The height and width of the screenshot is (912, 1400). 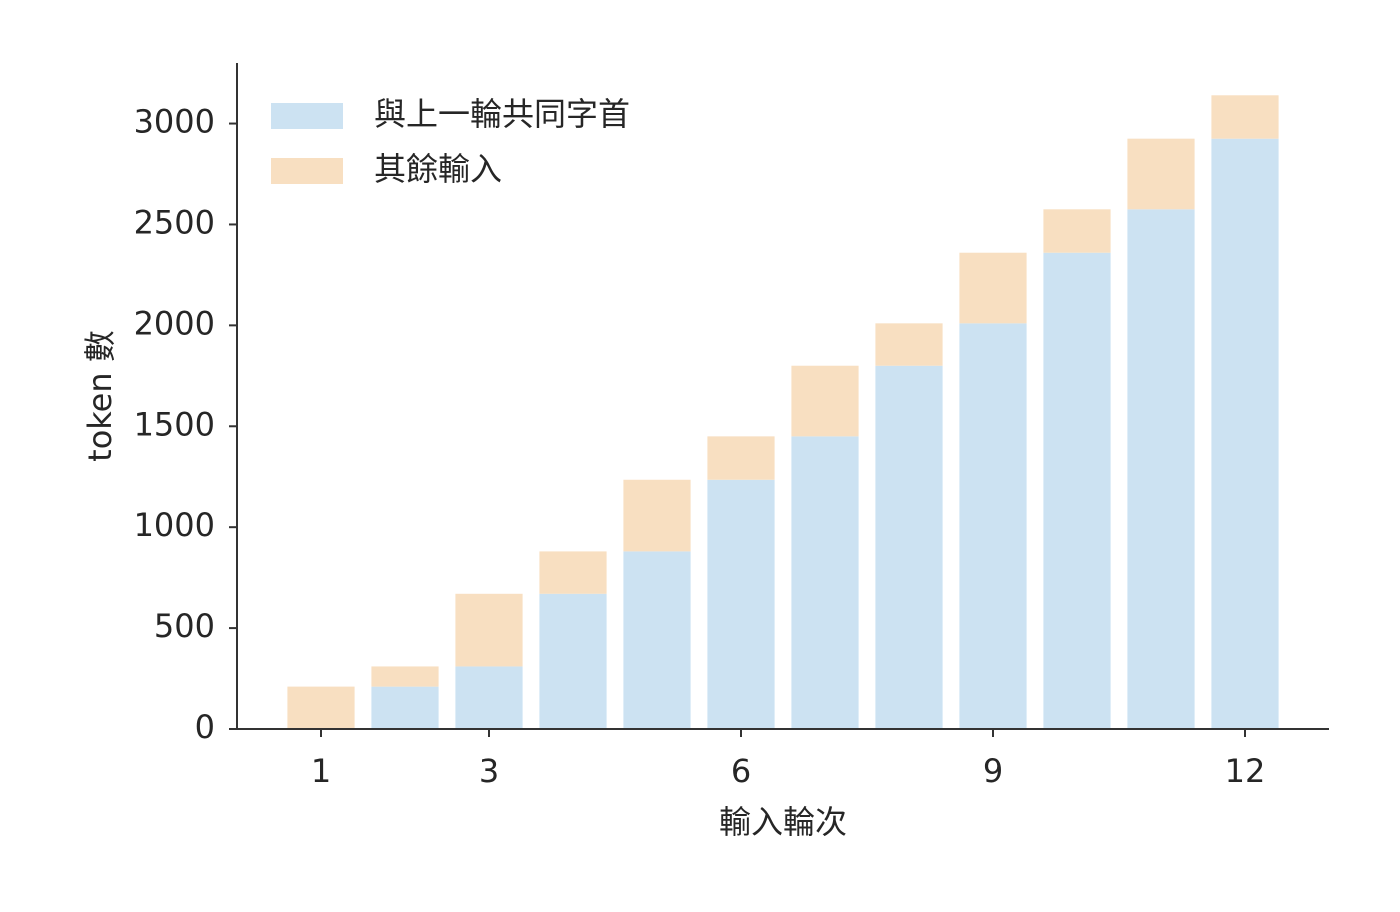 I want to click on y-tick-label: 3000, so click(x=174, y=122).